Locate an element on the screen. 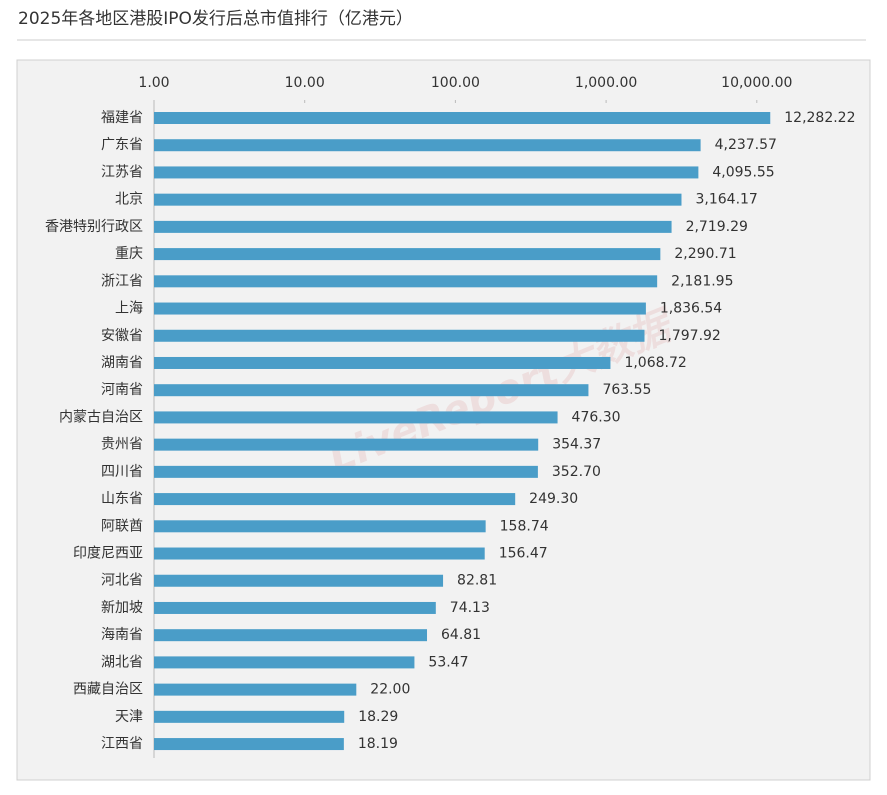 This screenshot has width=887, height=795. x-tick-label: 10,000.00 is located at coordinates (756, 83).